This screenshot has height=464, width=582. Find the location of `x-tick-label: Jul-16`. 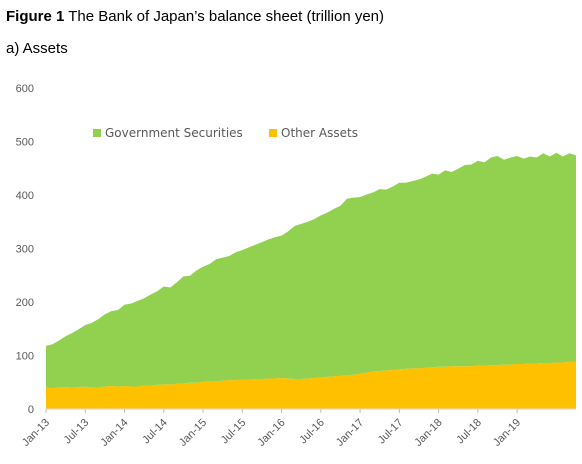

x-tick-label: Jul-16 is located at coordinates (312, 432).